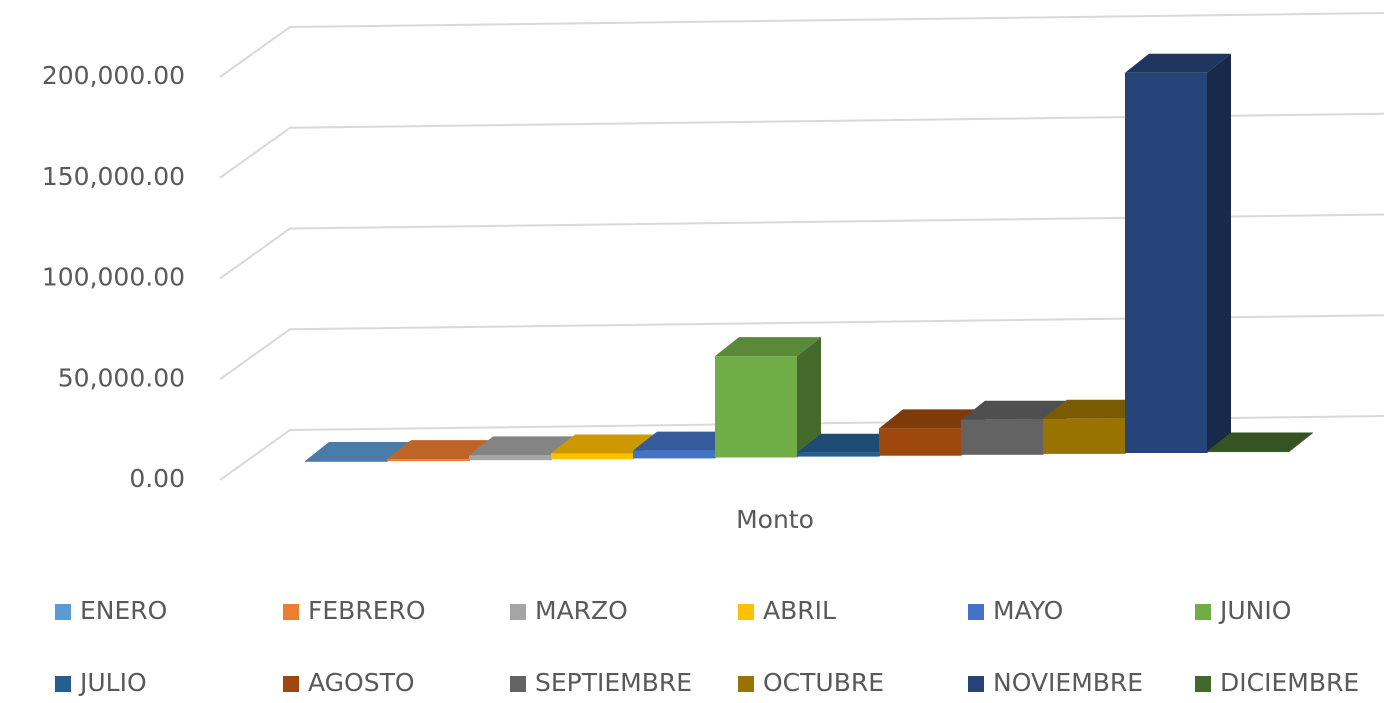 This screenshot has height=703, width=1384. I want to click on y-tick-label: 50,000.00, so click(121, 377).